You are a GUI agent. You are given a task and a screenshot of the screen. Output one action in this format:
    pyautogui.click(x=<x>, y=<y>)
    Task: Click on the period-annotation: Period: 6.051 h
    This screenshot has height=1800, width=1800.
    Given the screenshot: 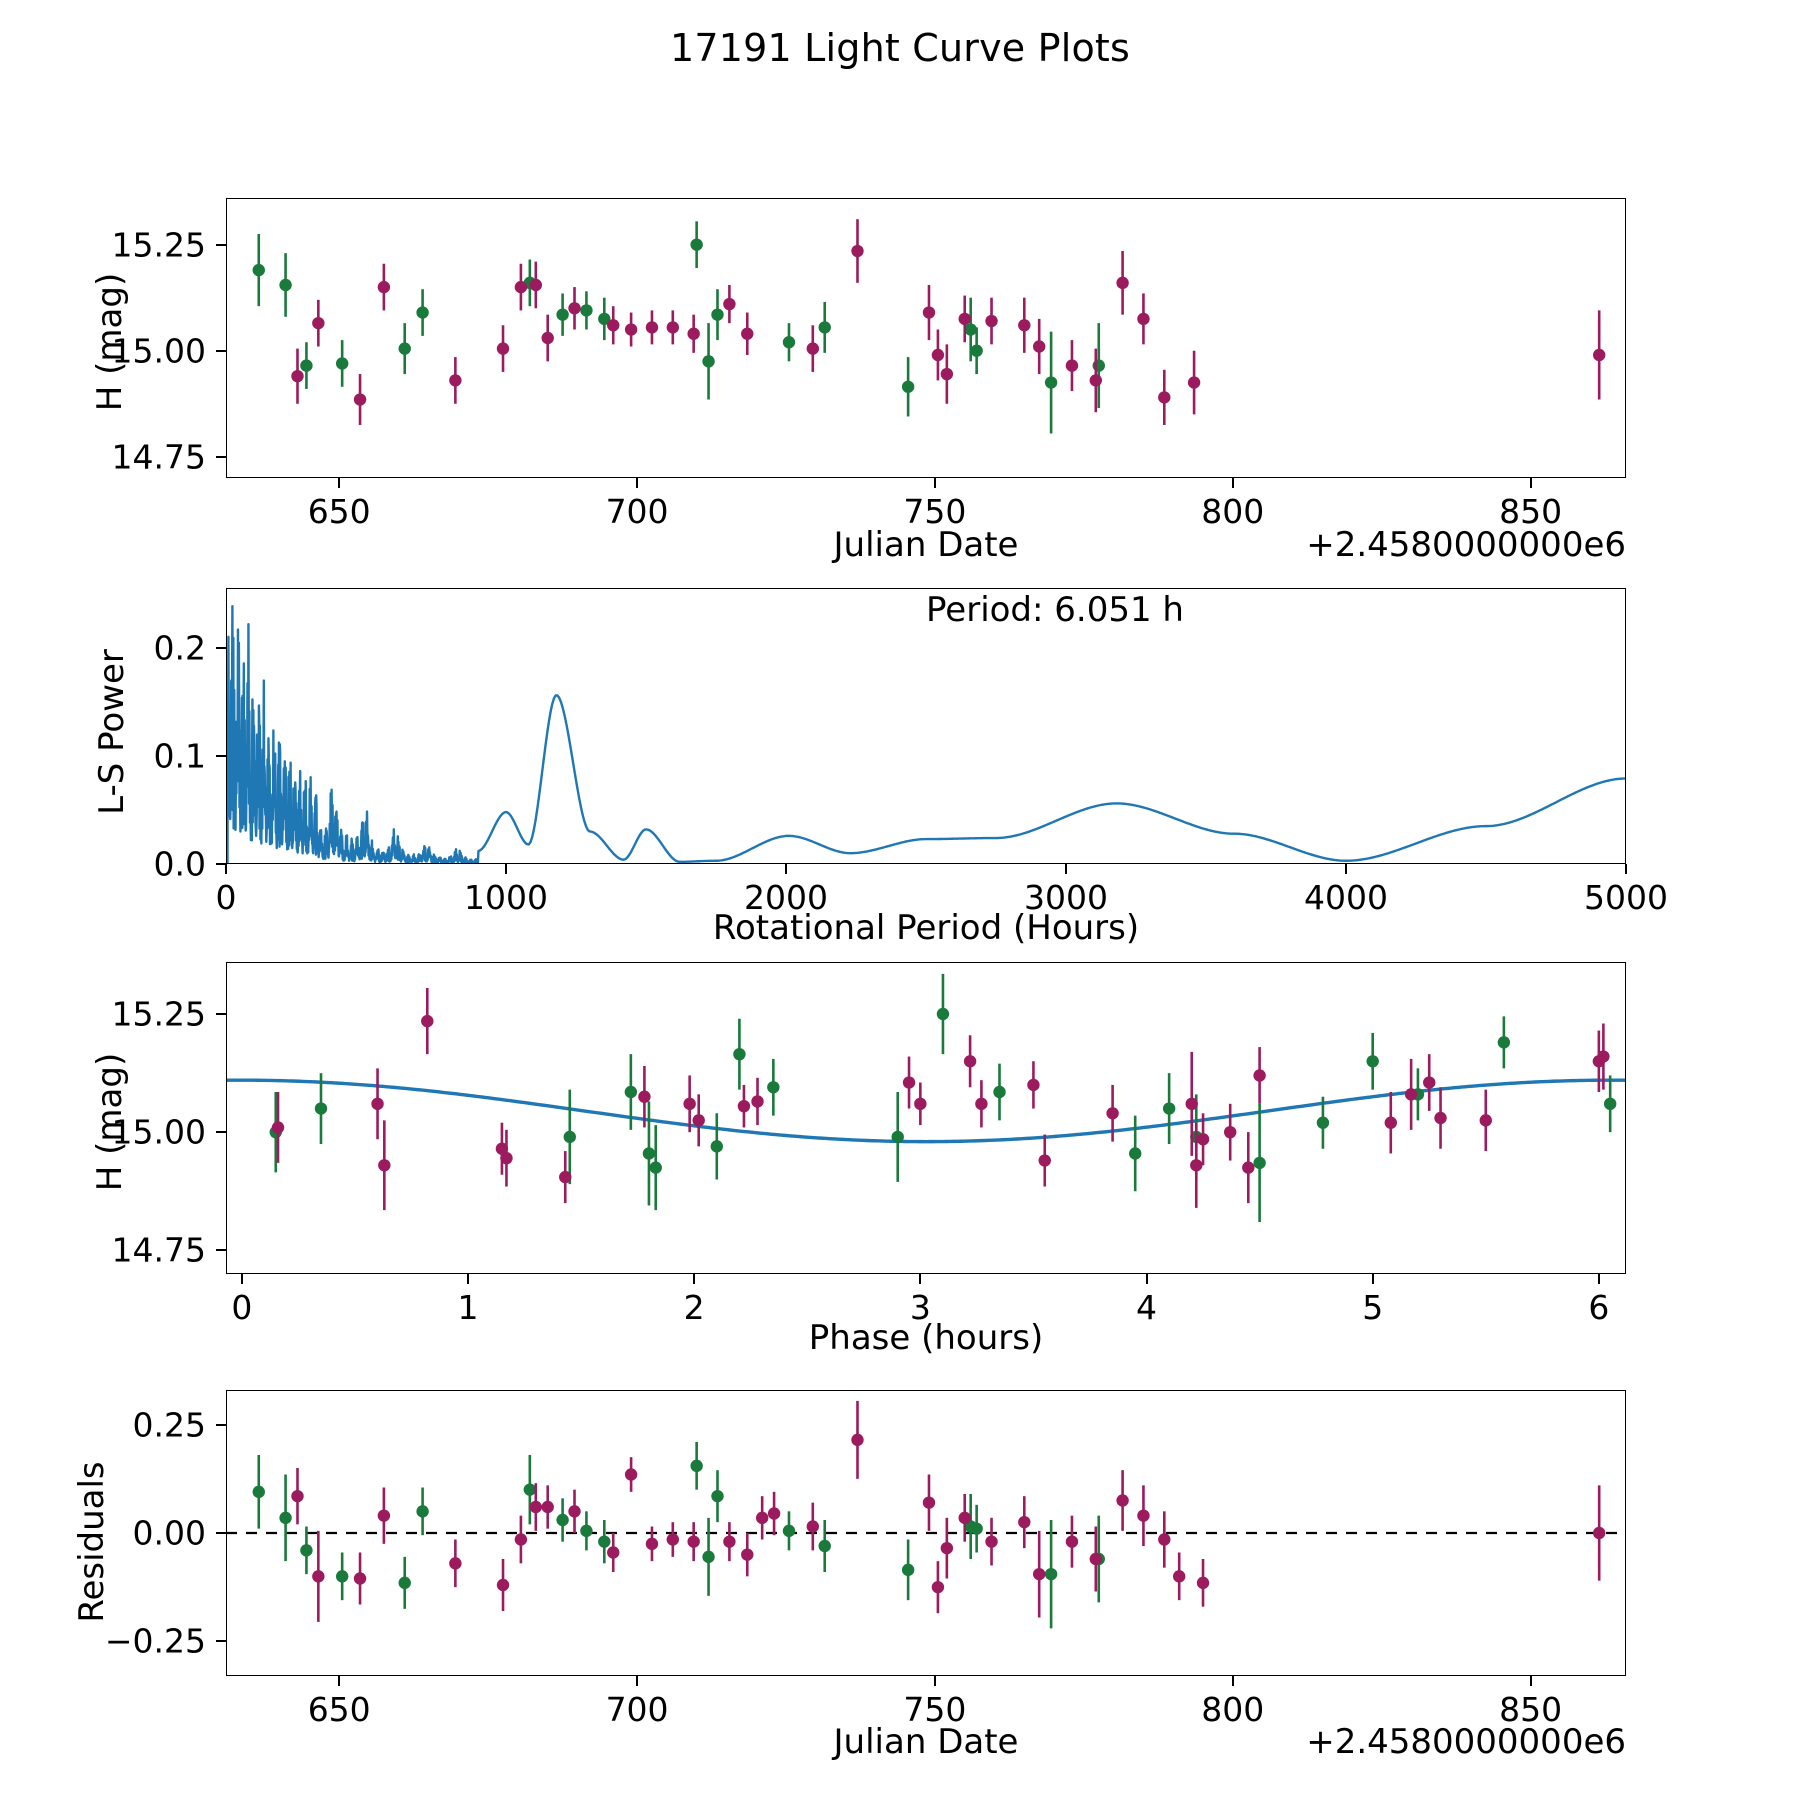 What is the action you would take?
    pyautogui.click(x=1055, y=610)
    